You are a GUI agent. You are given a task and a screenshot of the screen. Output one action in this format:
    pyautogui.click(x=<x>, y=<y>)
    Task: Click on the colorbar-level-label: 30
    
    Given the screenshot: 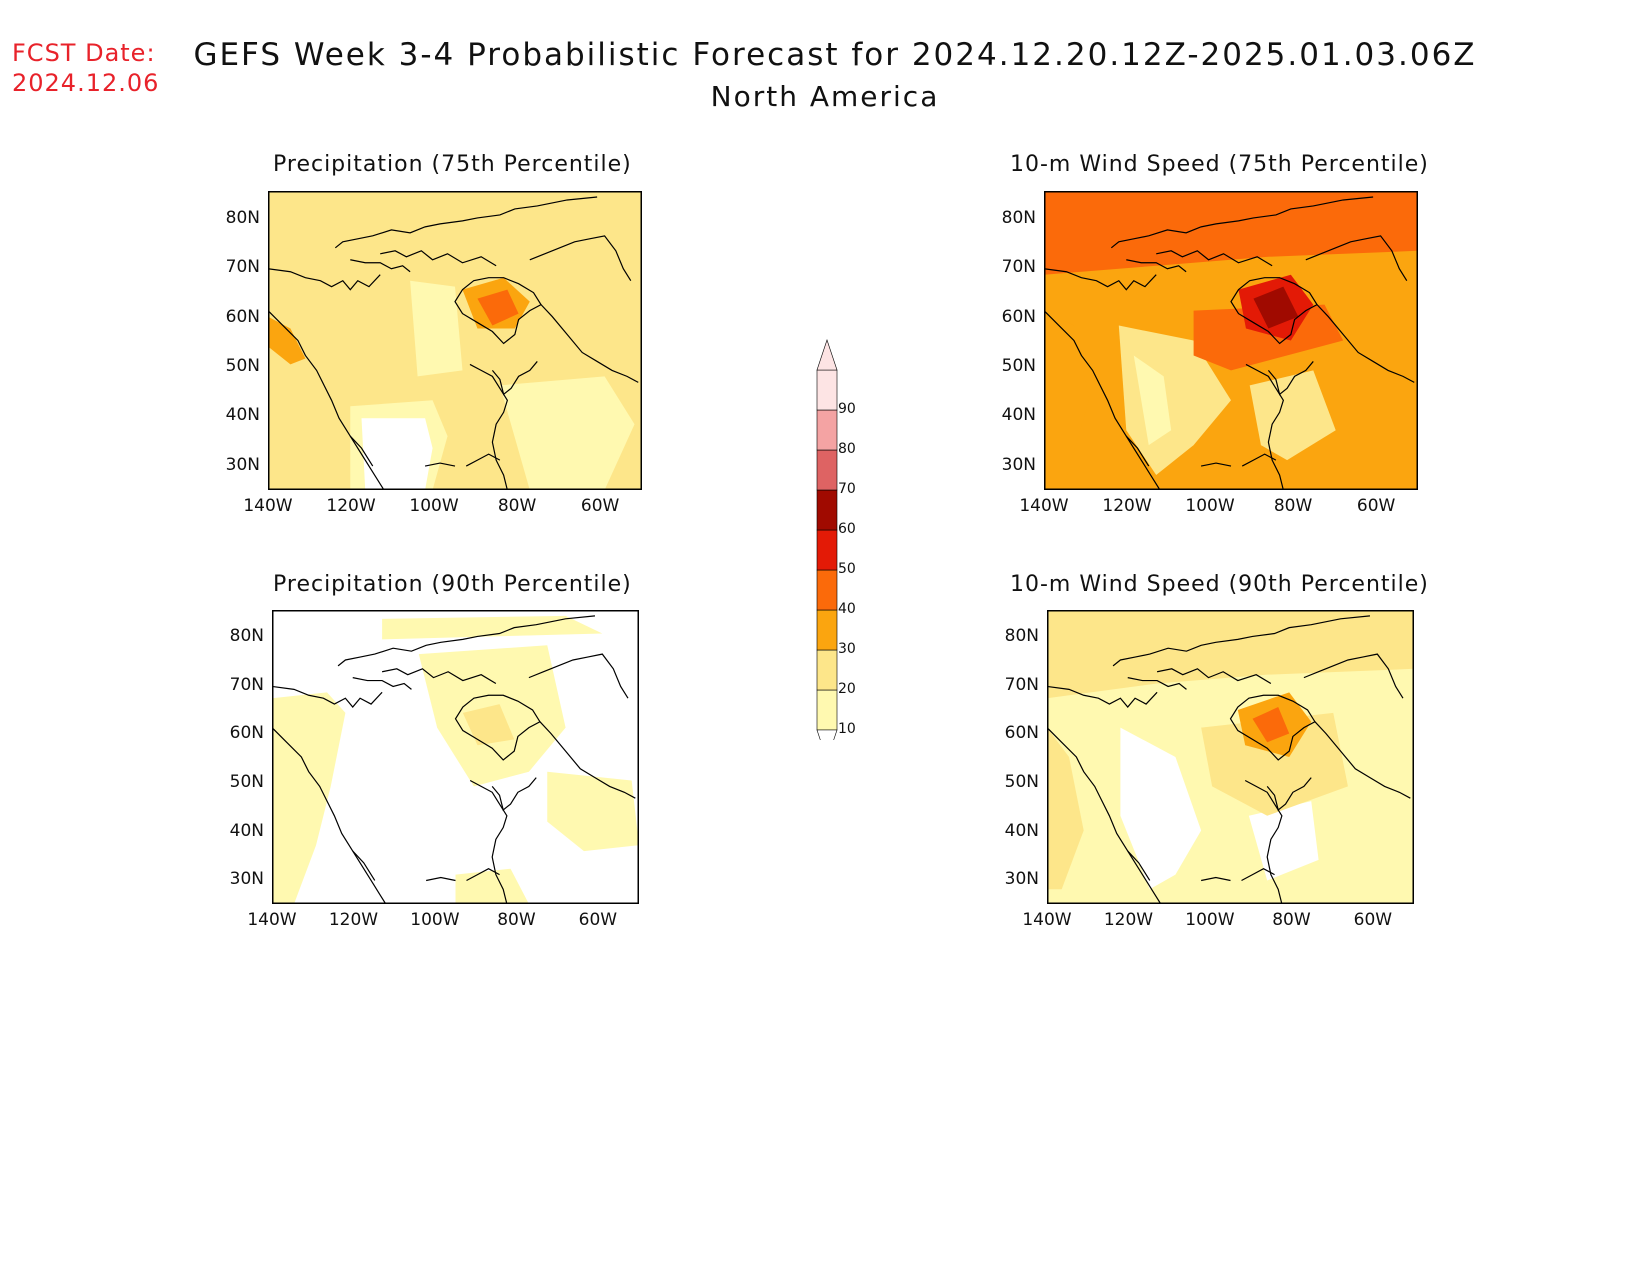 What is the action you would take?
    pyautogui.click(x=847, y=649)
    